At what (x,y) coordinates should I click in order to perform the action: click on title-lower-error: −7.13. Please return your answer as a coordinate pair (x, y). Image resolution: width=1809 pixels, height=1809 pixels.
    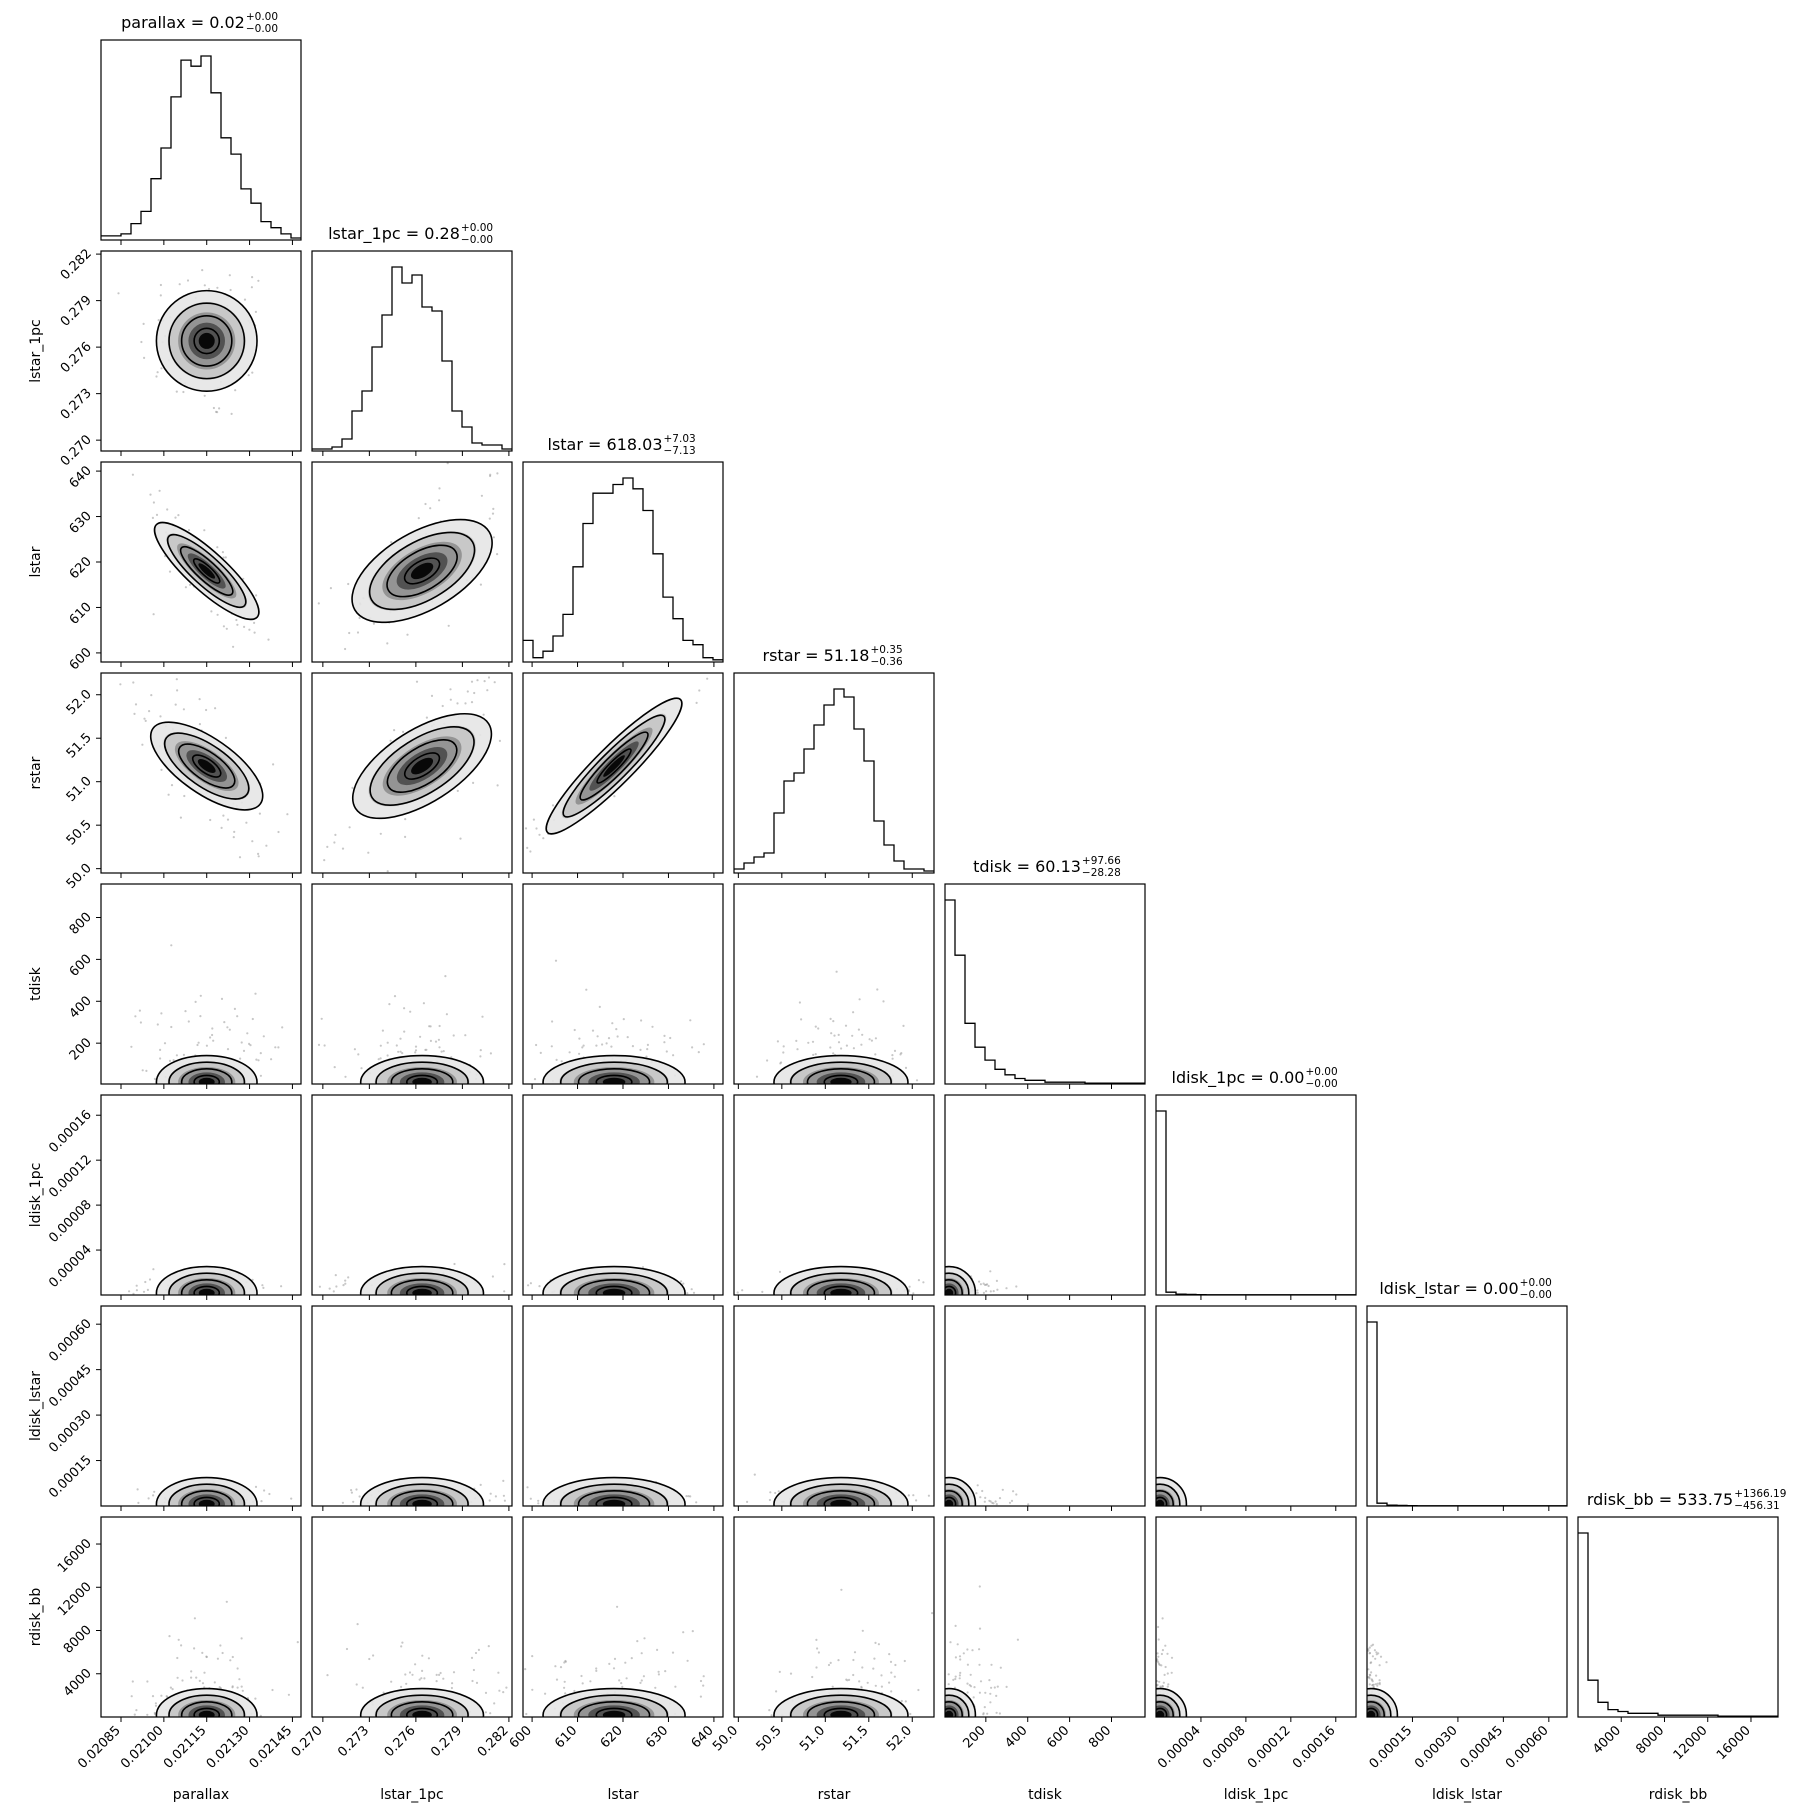
    Looking at the image, I should click on (680, 451).